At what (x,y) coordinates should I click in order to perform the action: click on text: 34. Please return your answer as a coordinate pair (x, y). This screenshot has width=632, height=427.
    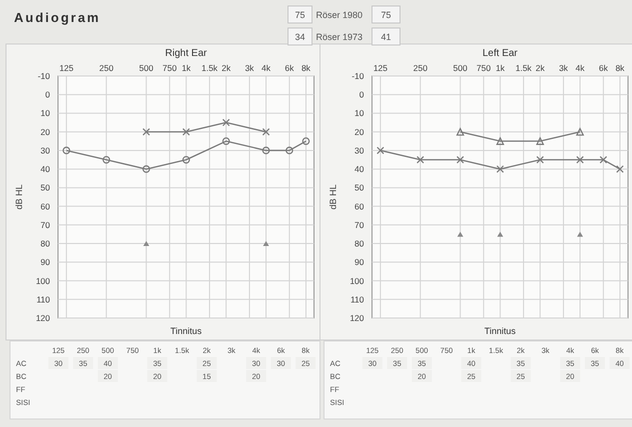
    Looking at the image, I should click on (300, 37).